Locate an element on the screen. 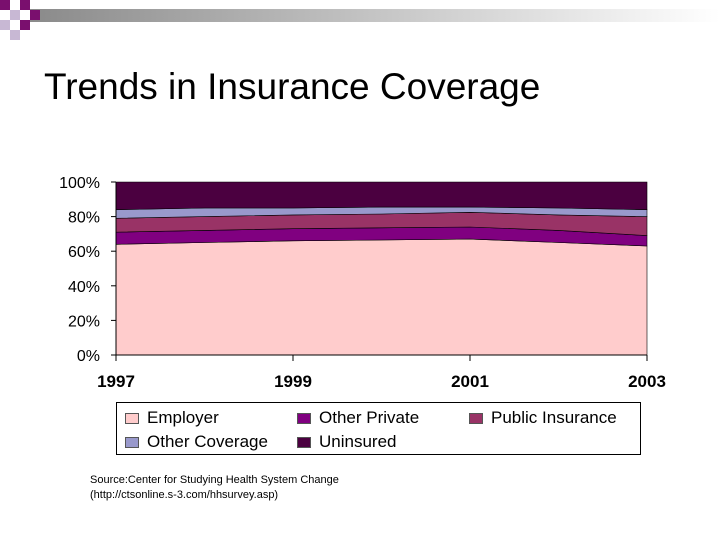 This screenshot has width=720, height=540. area-uninsured is located at coordinates (381, 196).